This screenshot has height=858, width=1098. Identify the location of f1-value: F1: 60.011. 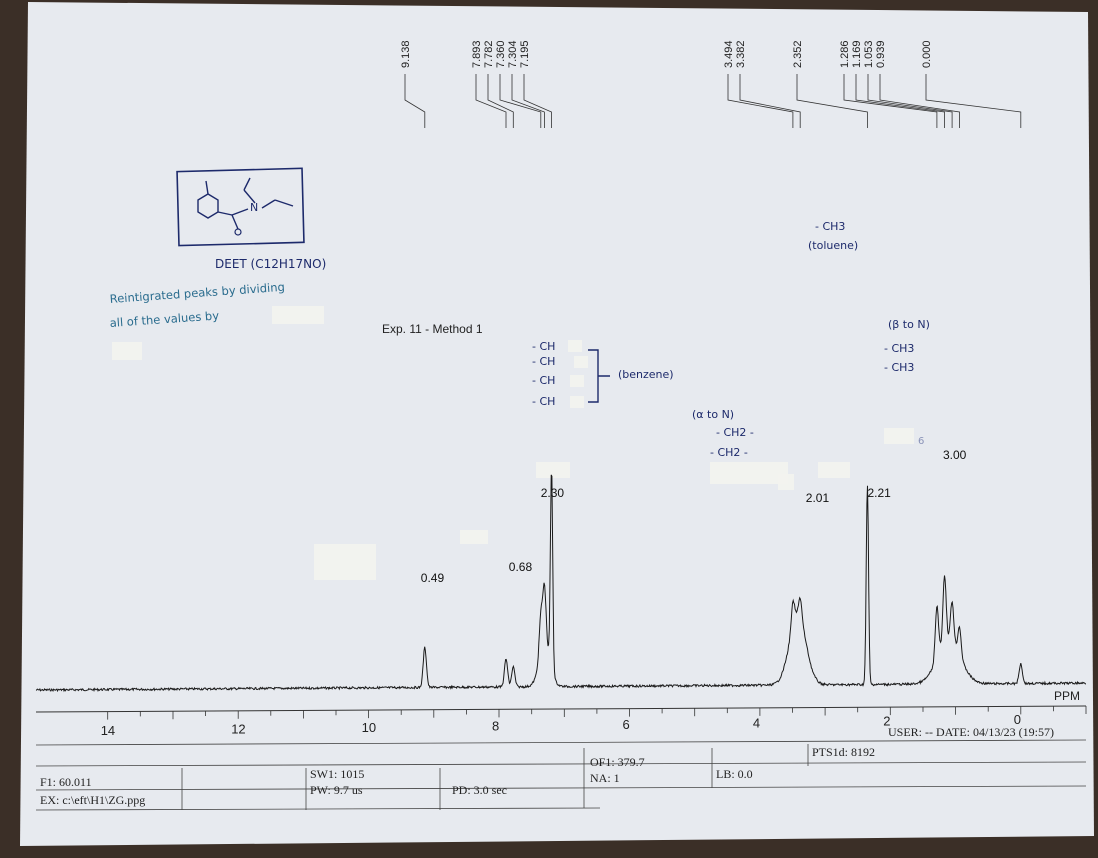
(66, 782).